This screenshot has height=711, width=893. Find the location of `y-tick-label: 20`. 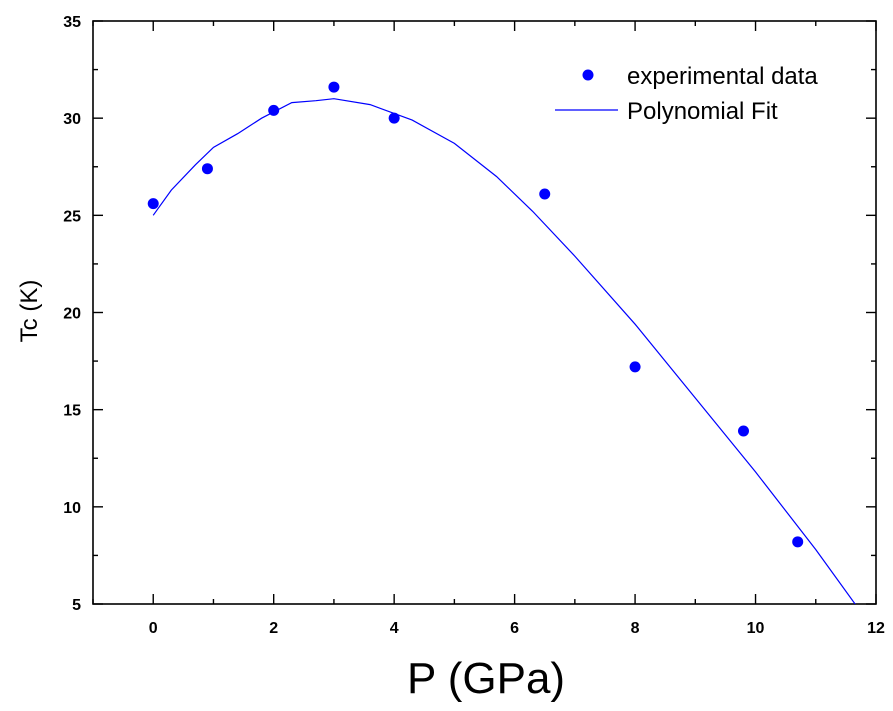

y-tick-label: 20 is located at coordinates (72, 314).